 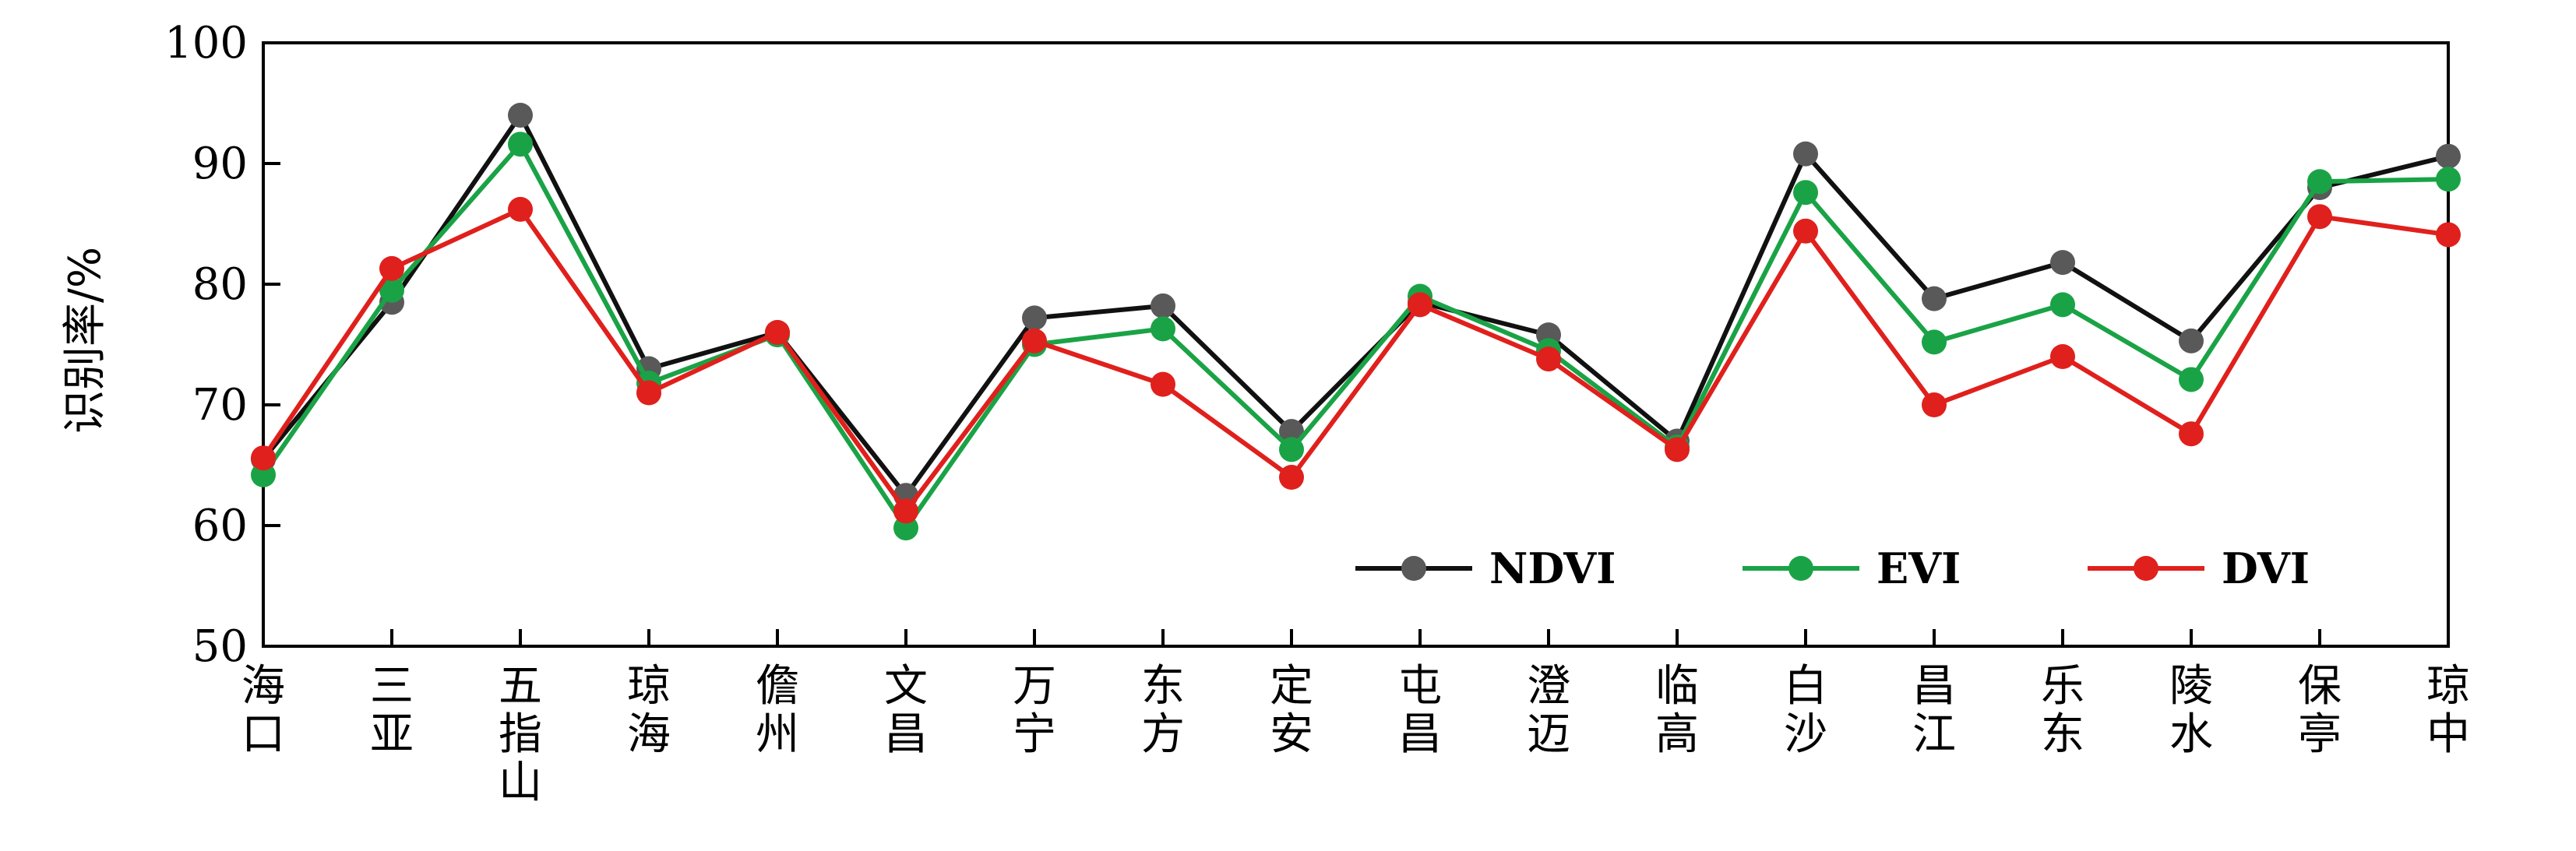 What do you see at coordinates (220, 284) in the screenshot?
I see `y-tick-label: 80` at bounding box center [220, 284].